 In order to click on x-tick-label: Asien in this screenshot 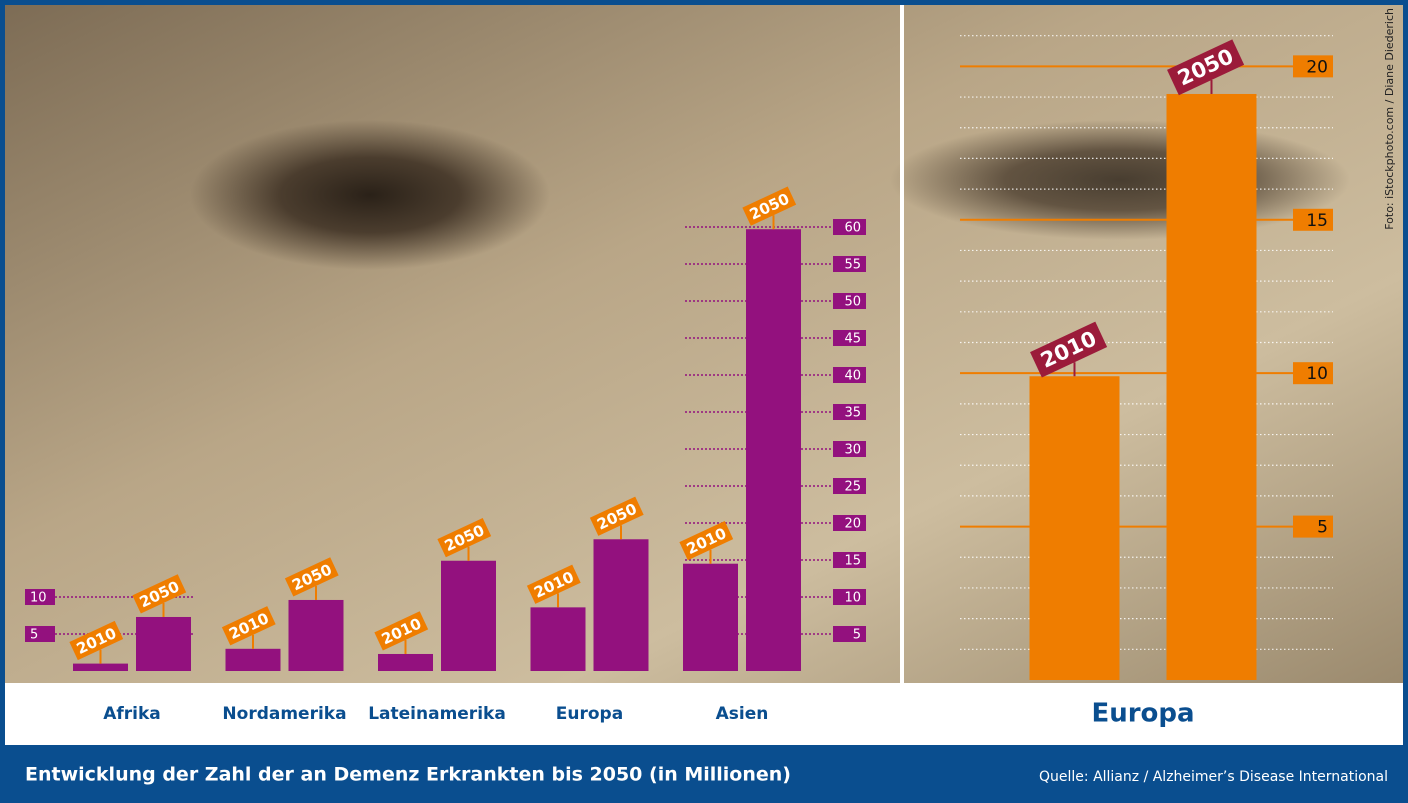, I will do `click(742, 714)`.